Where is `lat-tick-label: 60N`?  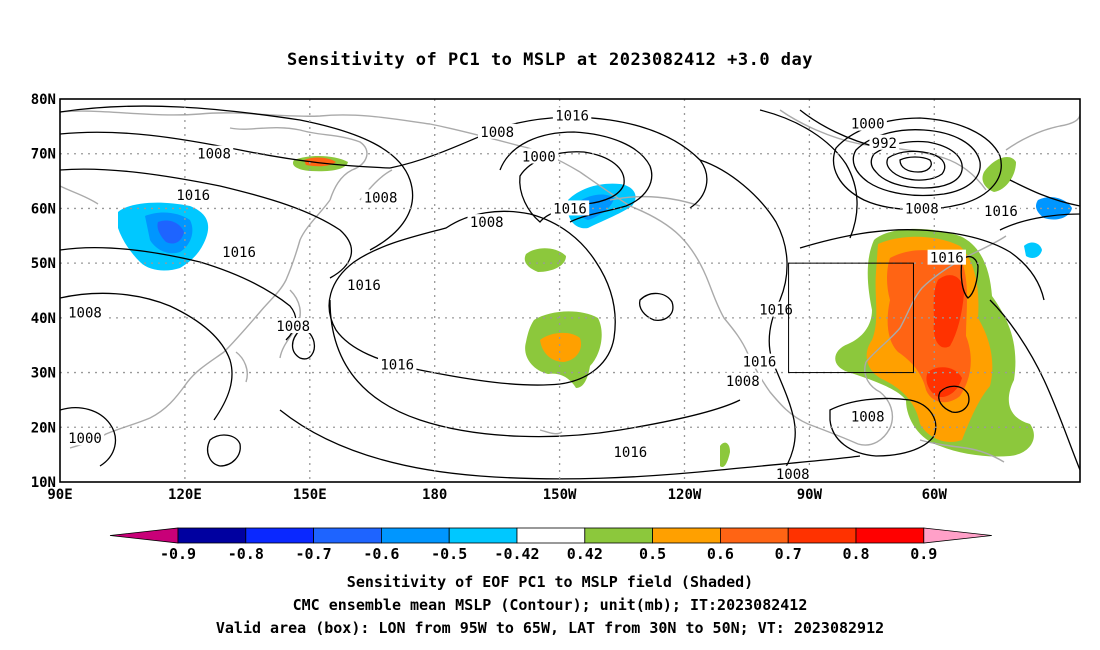 lat-tick-label: 60N is located at coordinates (43, 209).